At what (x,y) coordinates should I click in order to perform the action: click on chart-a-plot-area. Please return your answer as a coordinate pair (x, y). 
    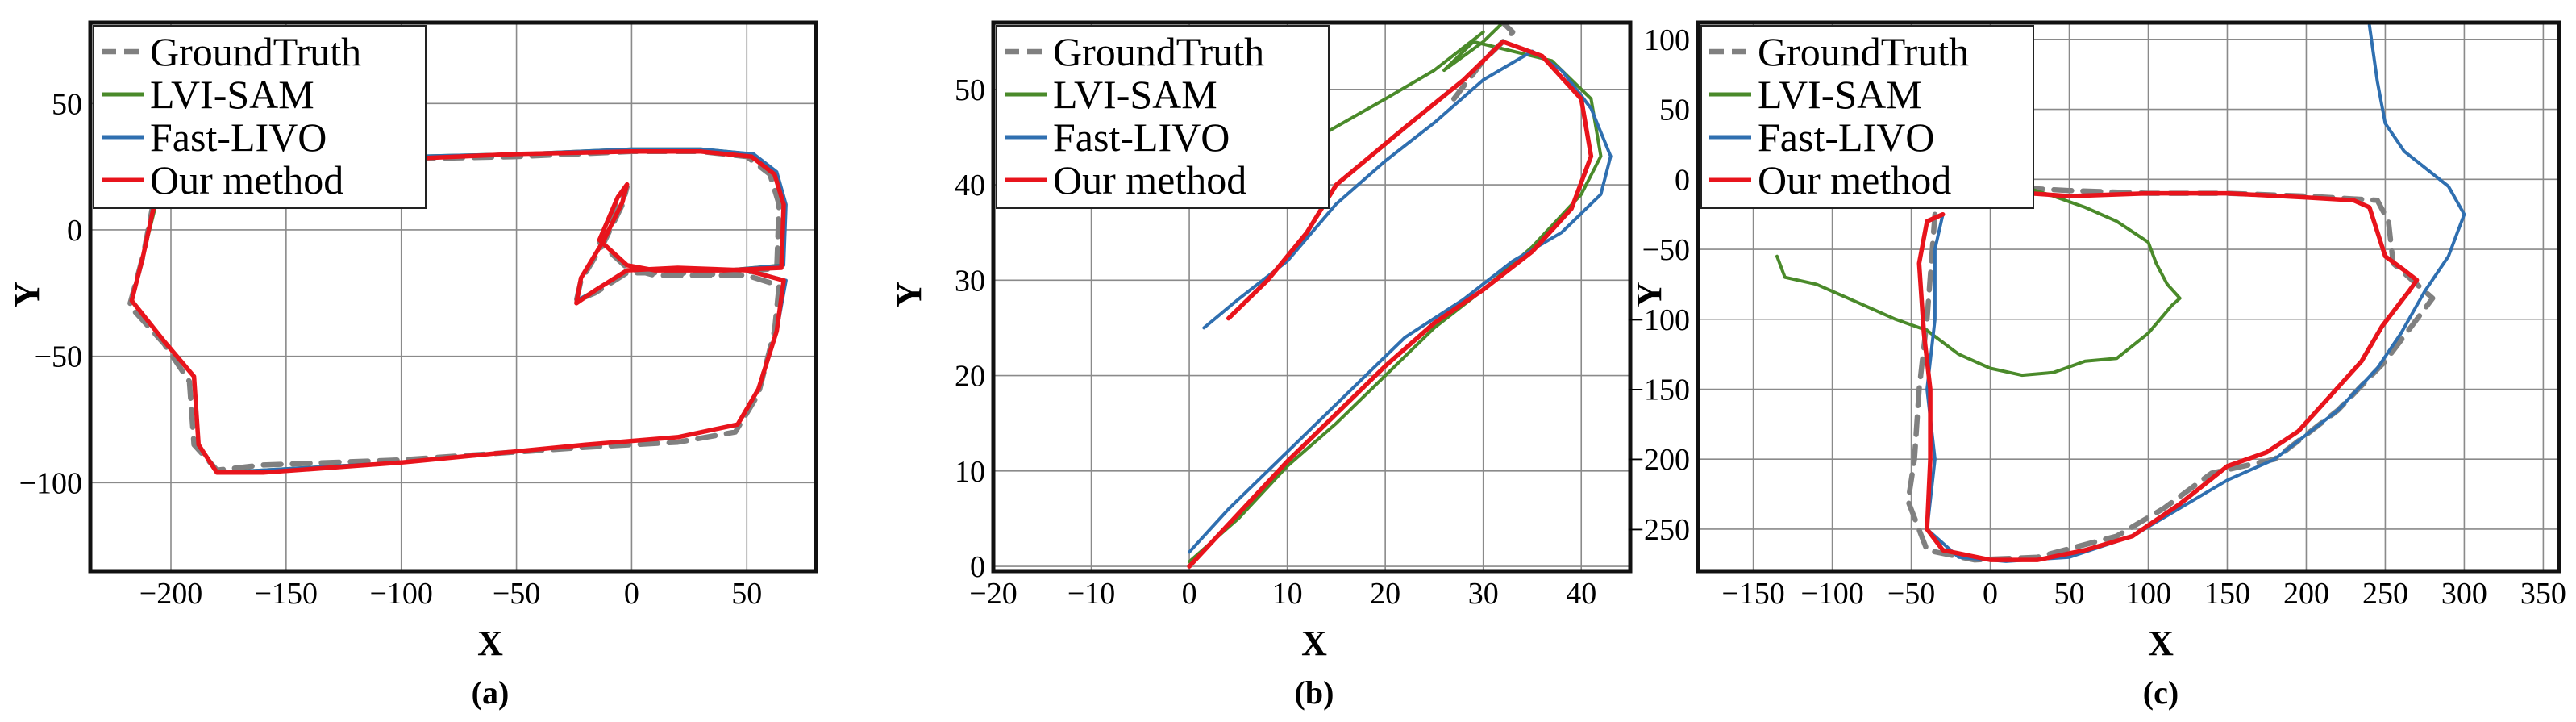
    Looking at the image, I should click on (458, 311).